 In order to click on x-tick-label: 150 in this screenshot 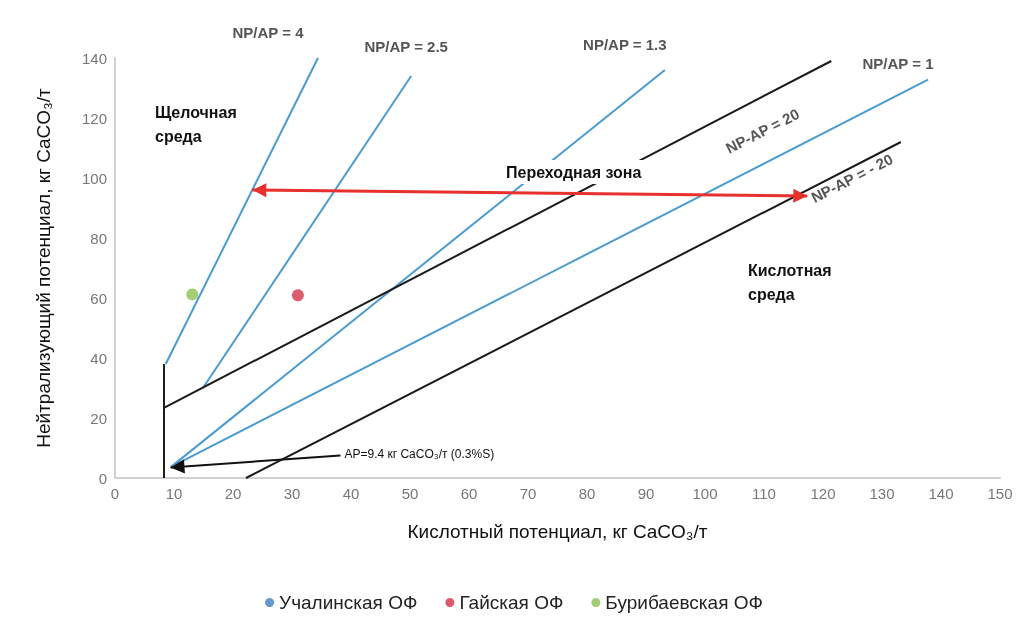, I will do `click(1000, 493)`.